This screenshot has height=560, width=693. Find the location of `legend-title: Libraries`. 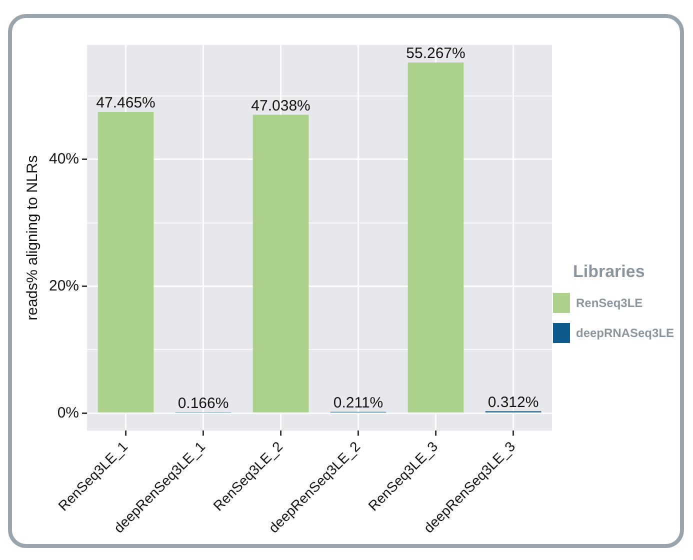

legend-title: Libraries is located at coordinates (609, 272).